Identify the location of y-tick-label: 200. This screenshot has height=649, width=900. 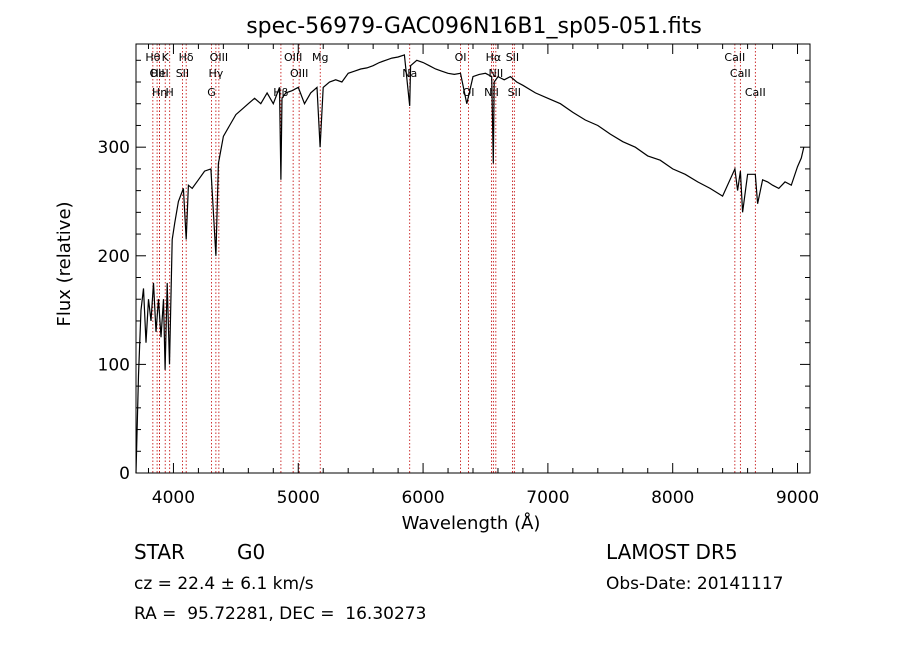
(114, 257).